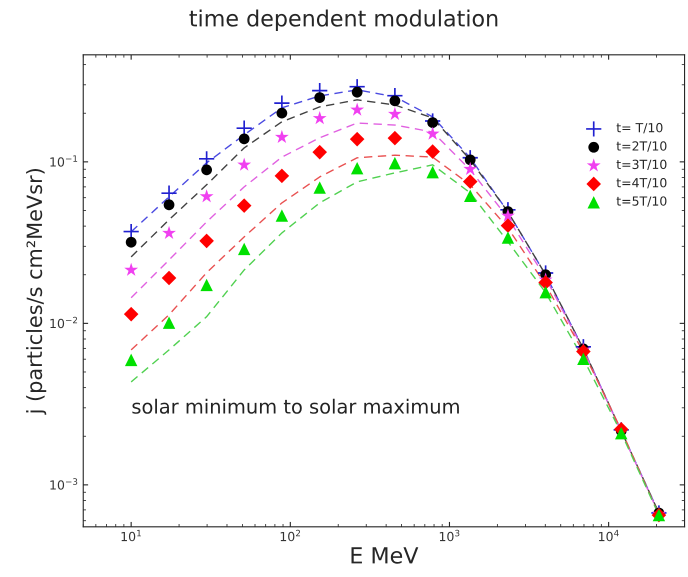 This screenshot has width=688, height=577. What do you see at coordinates (131, 536) in the screenshot?
I see `x-tick-label: 10$^{1}$` at bounding box center [131, 536].